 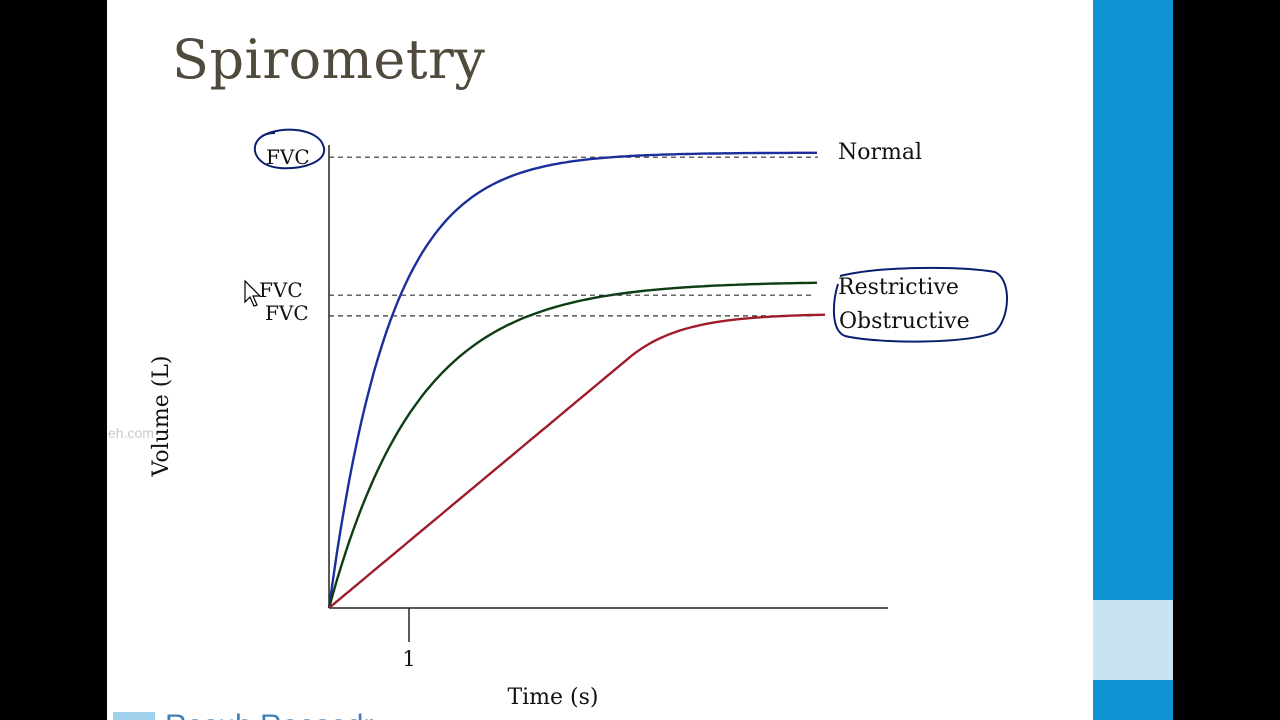 I want to click on x-axis-label: Time (s), so click(x=552, y=697).